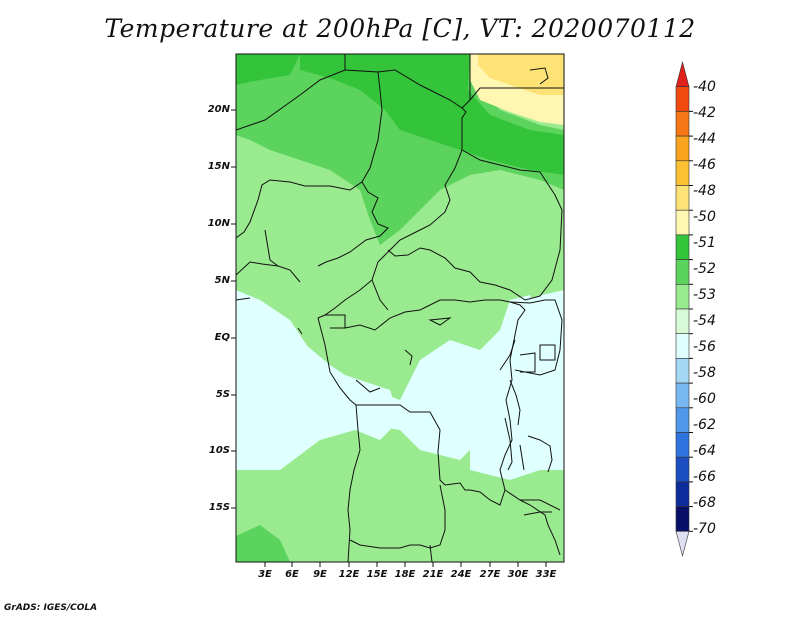 The width and height of the screenshot is (800, 618). What do you see at coordinates (704, 295) in the screenshot?
I see `colorbar-label: -53` at bounding box center [704, 295].